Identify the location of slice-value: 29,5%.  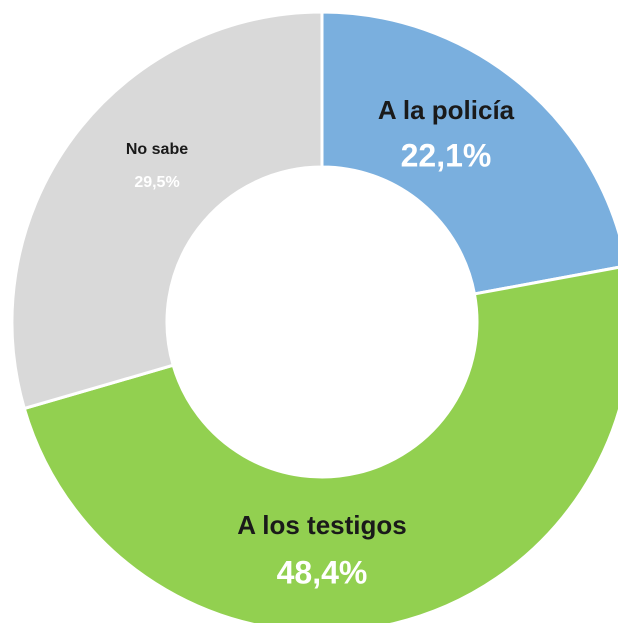
(156, 182).